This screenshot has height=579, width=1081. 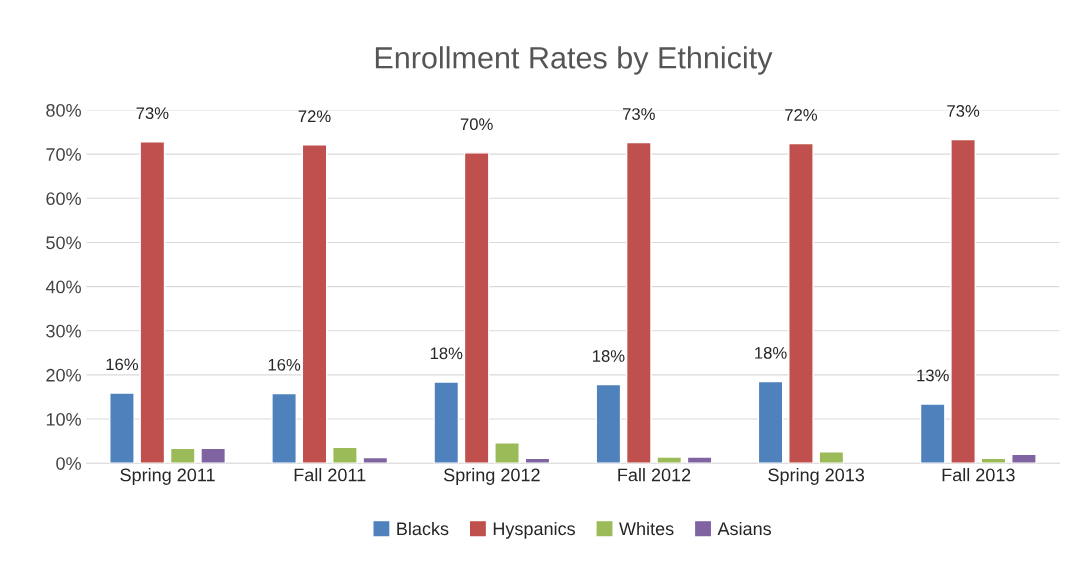 What do you see at coordinates (534, 530) in the screenshot?
I see `legend-label: Hyspanics` at bounding box center [534, 530].